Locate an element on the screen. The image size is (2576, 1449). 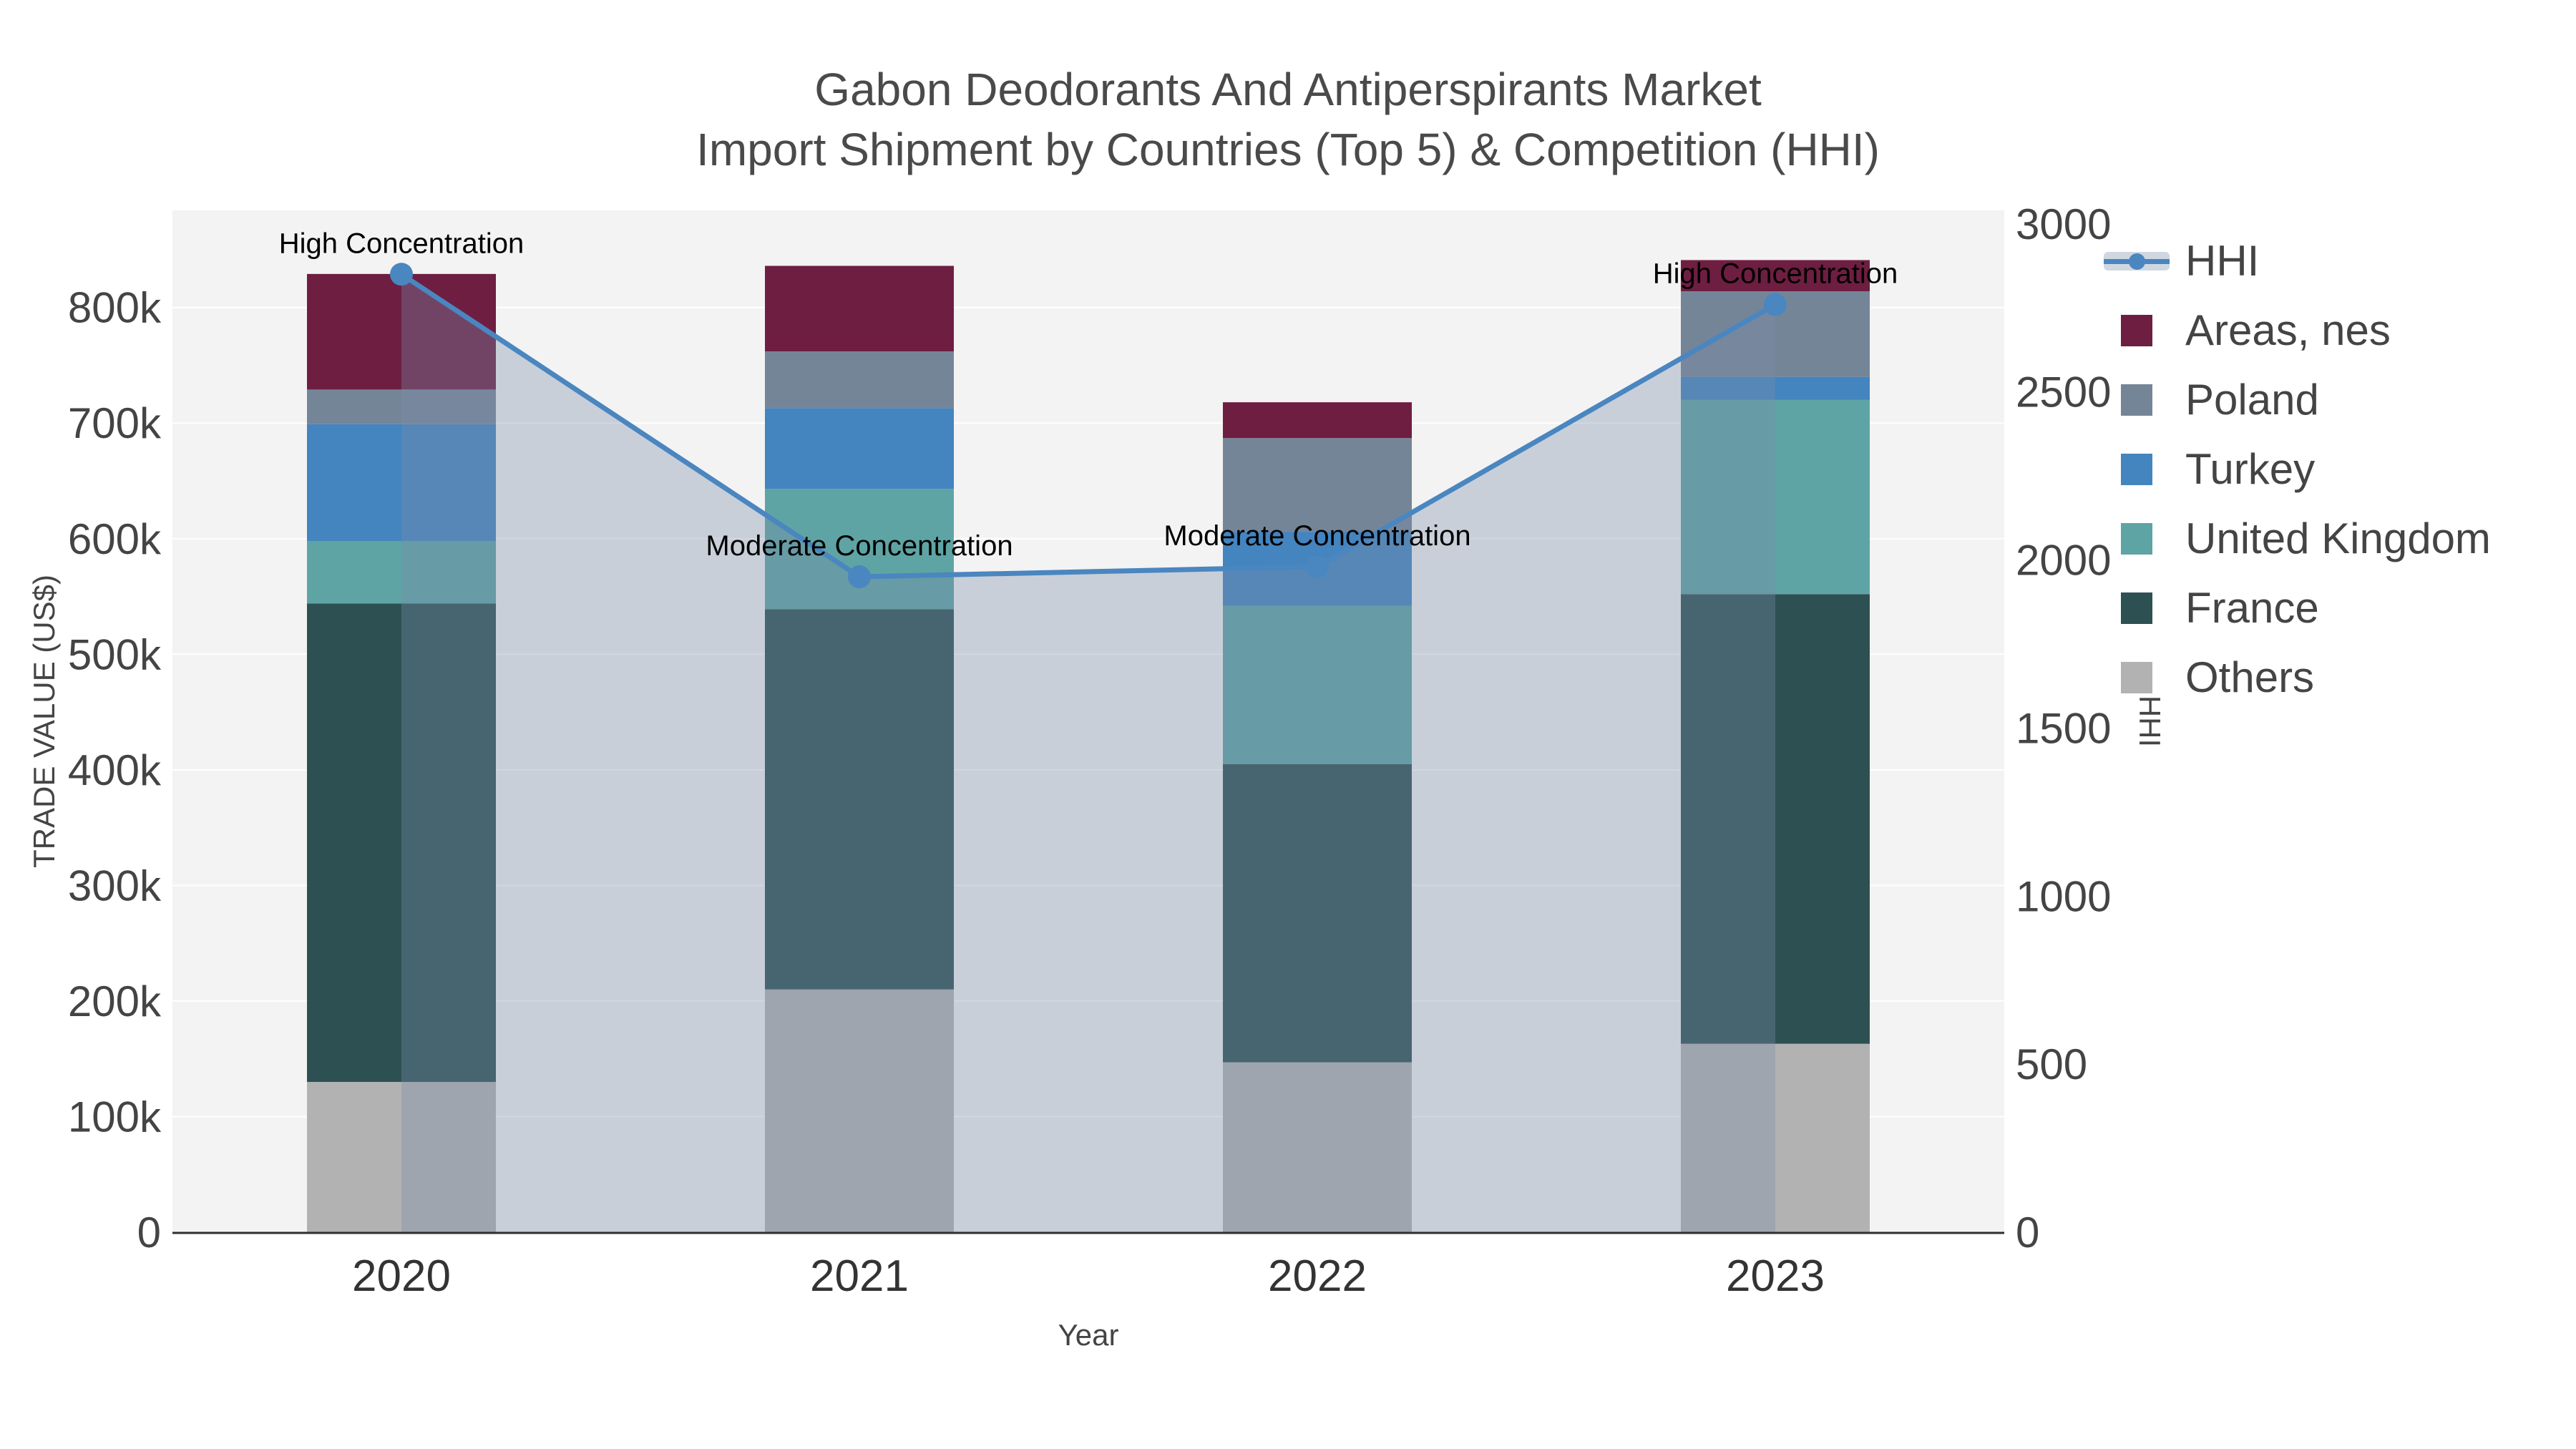
y-left-tick-label: 0 is located at coordinates (149, 1233).